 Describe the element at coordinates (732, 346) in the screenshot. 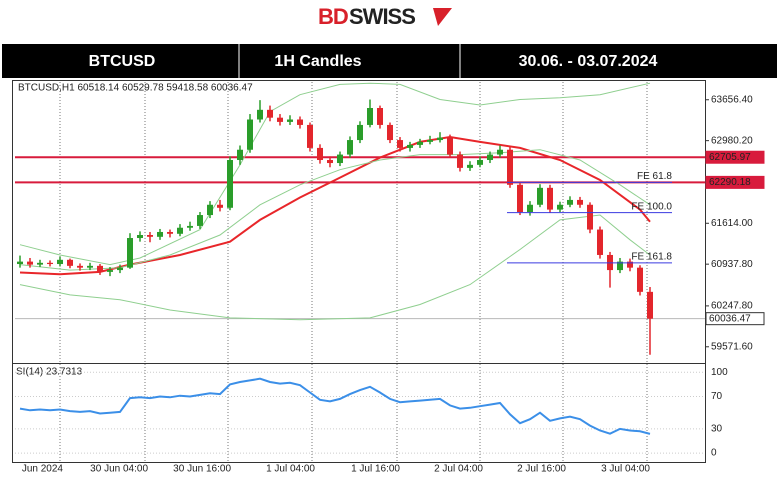

I see `y-tick-label: 59571.60` at that location.